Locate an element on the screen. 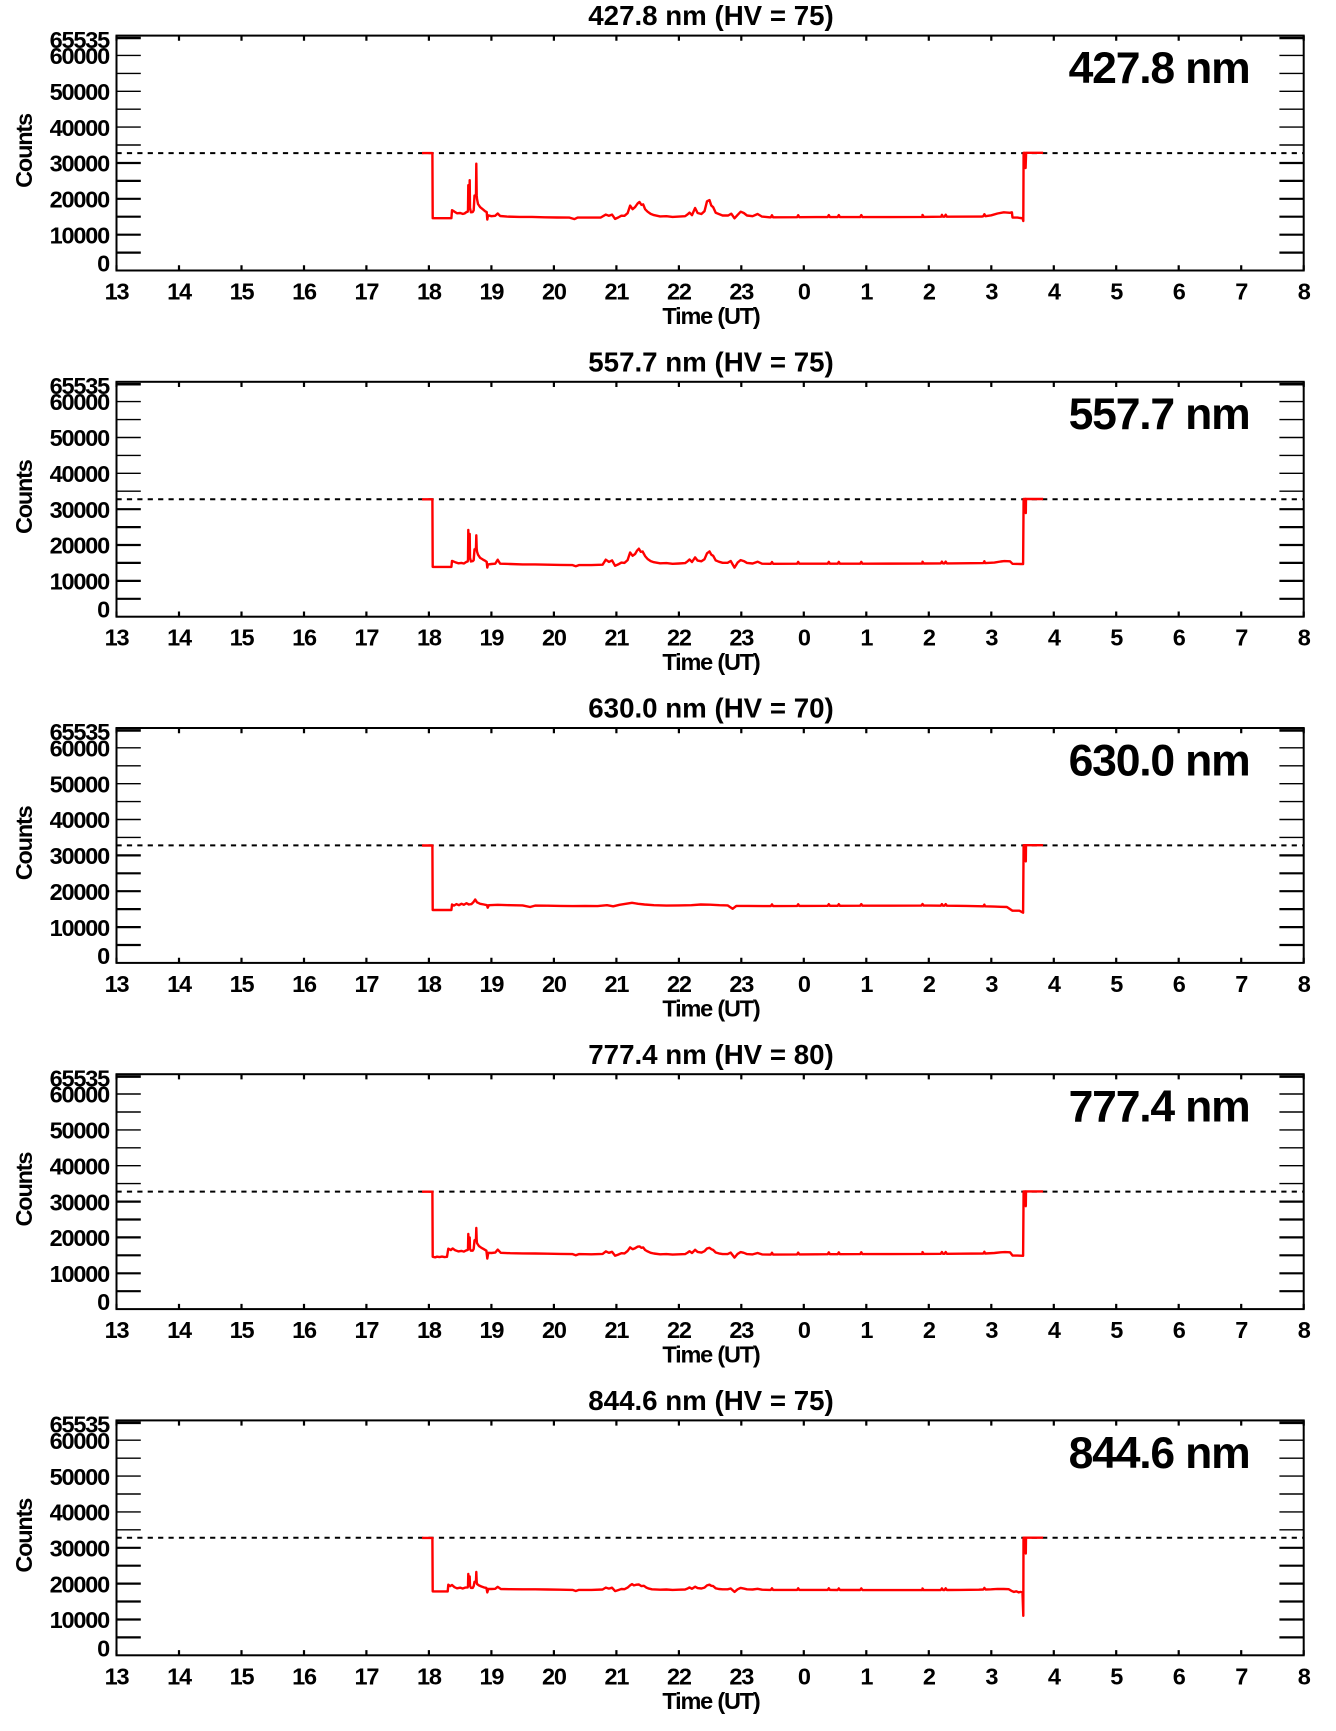  svg-text: 10000 is located at coordinates (80, 1620).